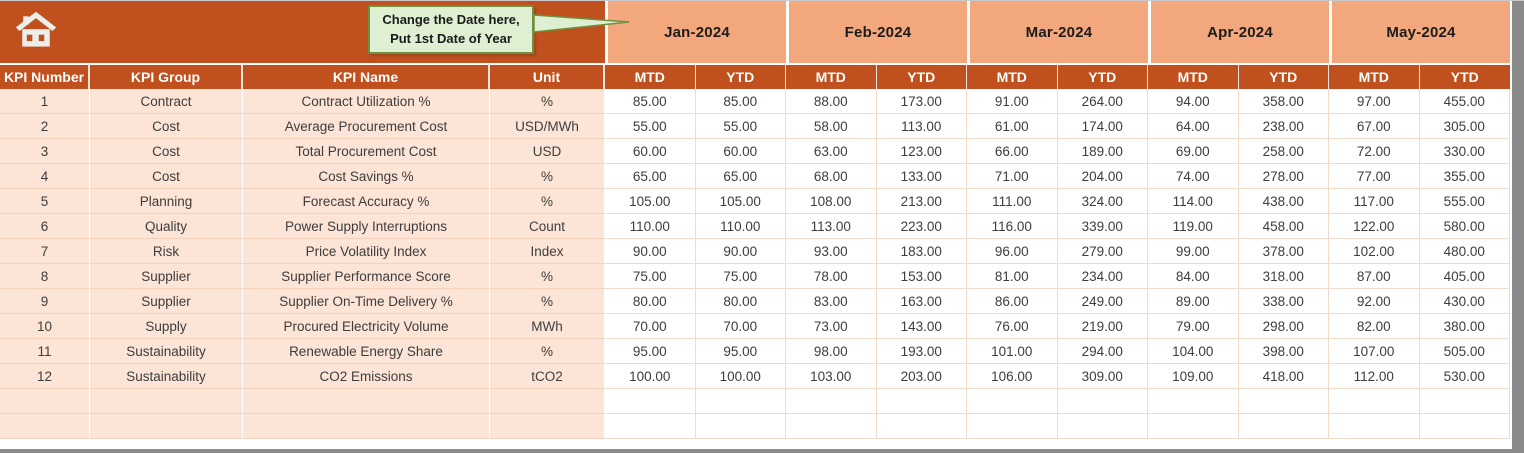 This screenshot has width=1524, height=453. What do you see at coordinates (1012, 151) in the screenshot?
I see `value-cell: 66.00` at bounding box center [1012, 151].